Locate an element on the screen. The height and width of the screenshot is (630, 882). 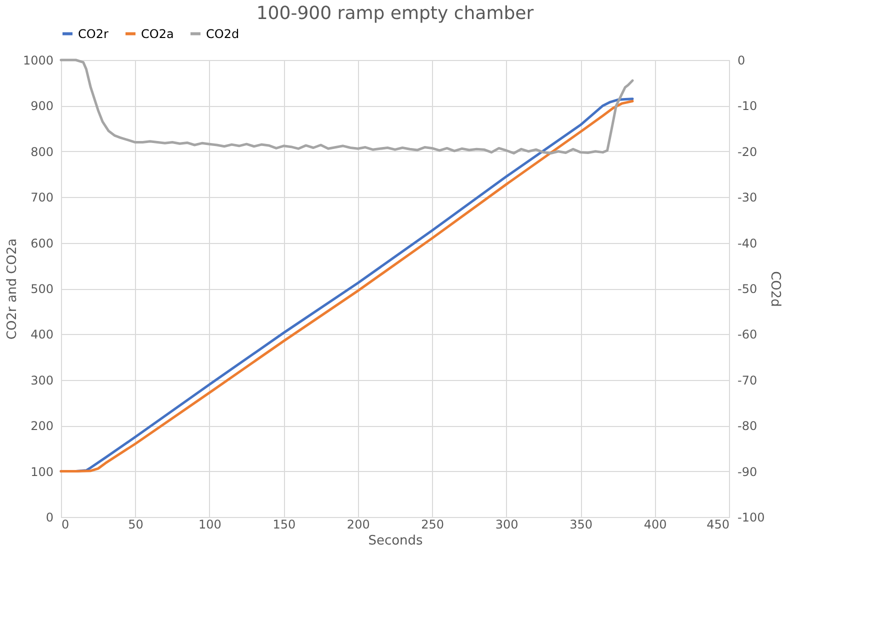
y2-tick-label: -60 is located at coordinates (748, 335).